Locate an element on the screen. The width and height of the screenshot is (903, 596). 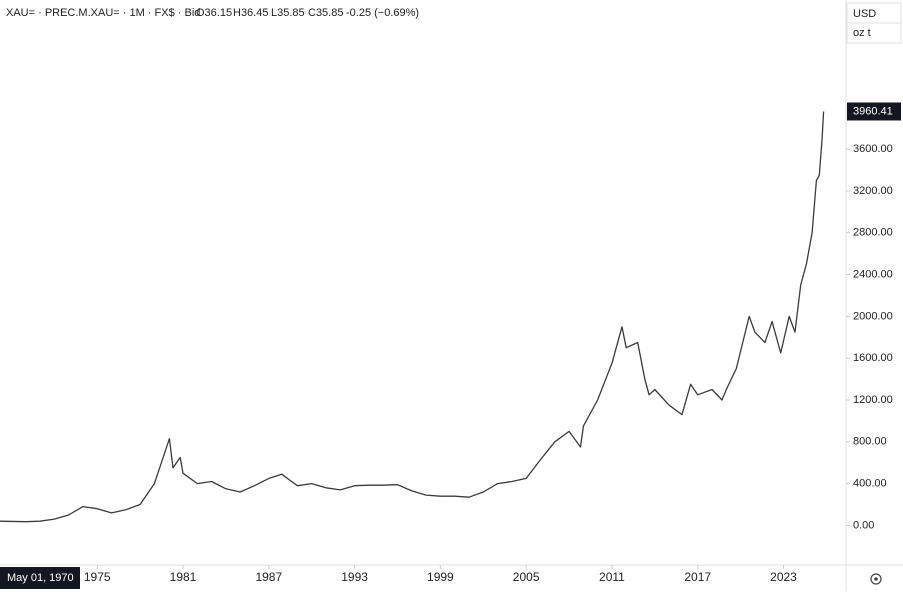
cursor-label-box is located at coordinates (40, 578).